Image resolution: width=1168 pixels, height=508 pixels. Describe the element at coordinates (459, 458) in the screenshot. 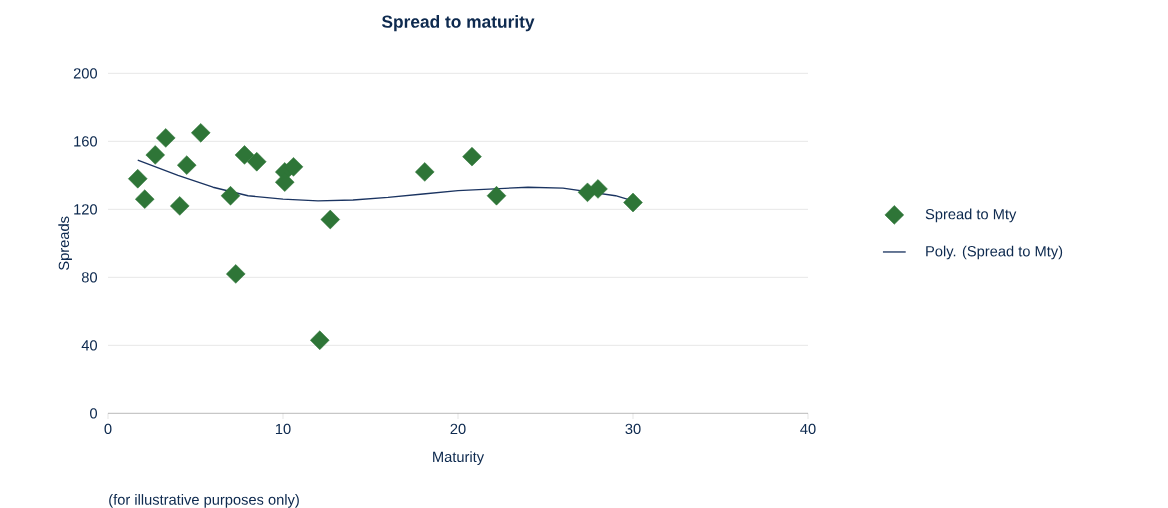

I see `x-axis-title: Maturity` at that location.